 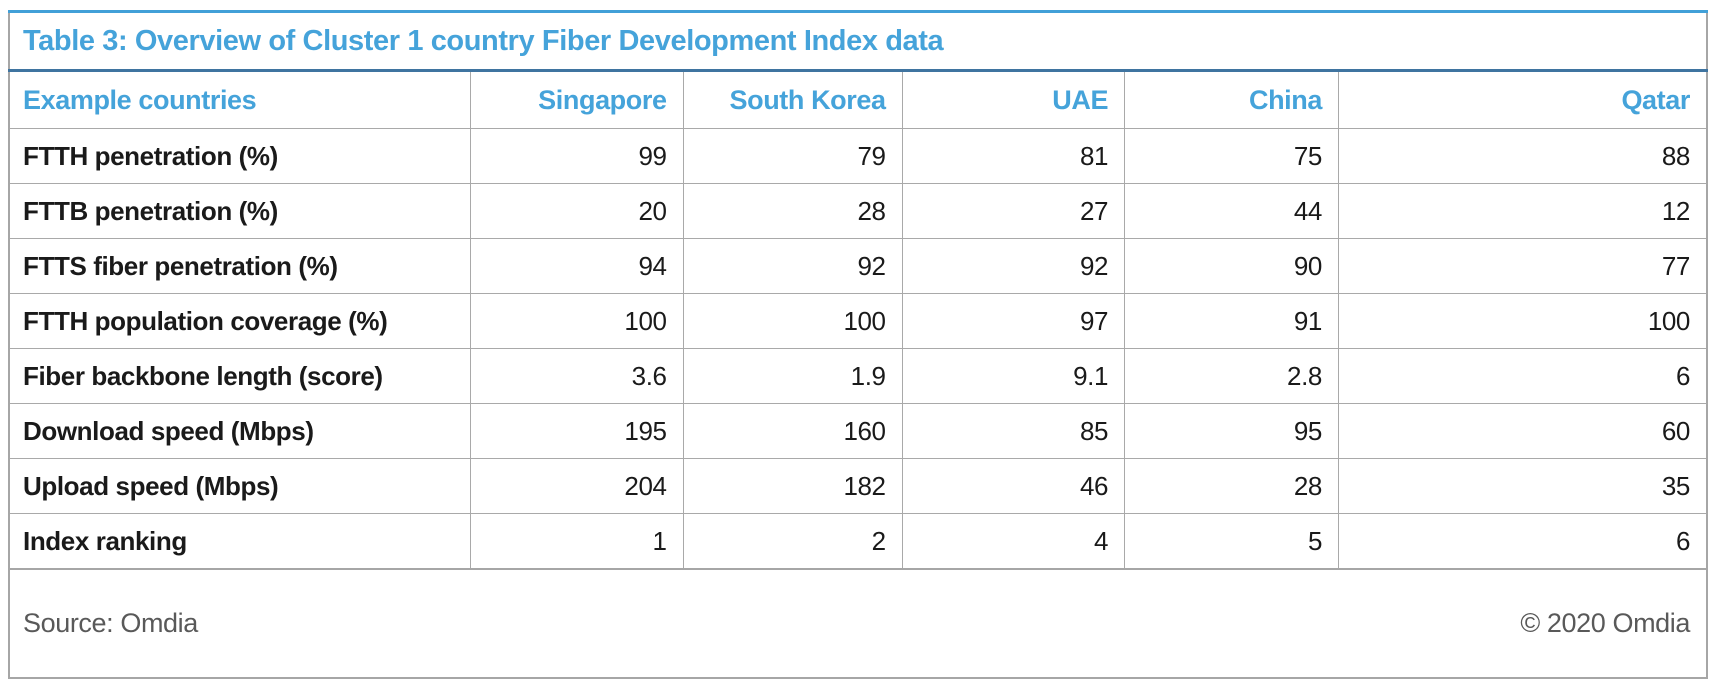 What do you see at coordinates (792, 156) in the screenshot?
I see `cell-value: 79` at bounding box center [792, 156].